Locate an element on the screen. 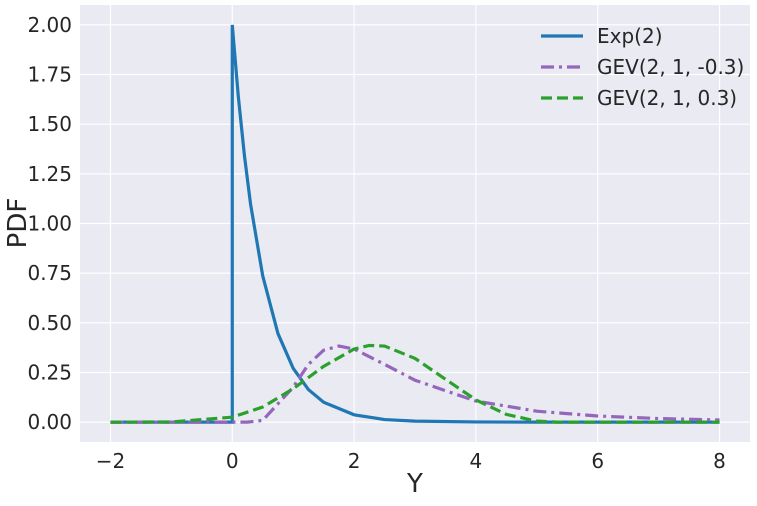 Image resolution: width=757 pixels, height=506 pixels. y-tick-label: 1.75 is located at coordinates (49, 75).